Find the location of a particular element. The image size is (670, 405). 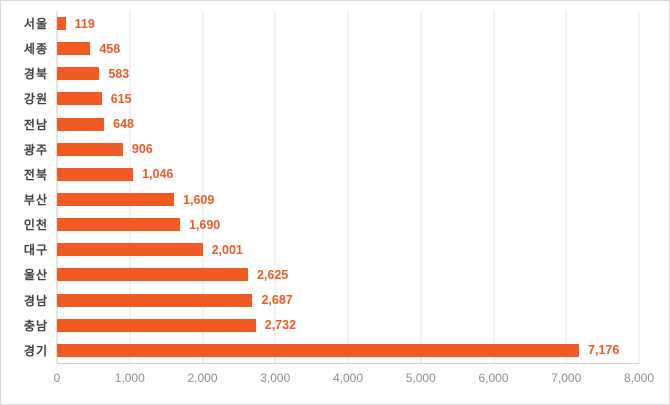

bar-row: 경기 7,176 is located at coordinates (331, 350).